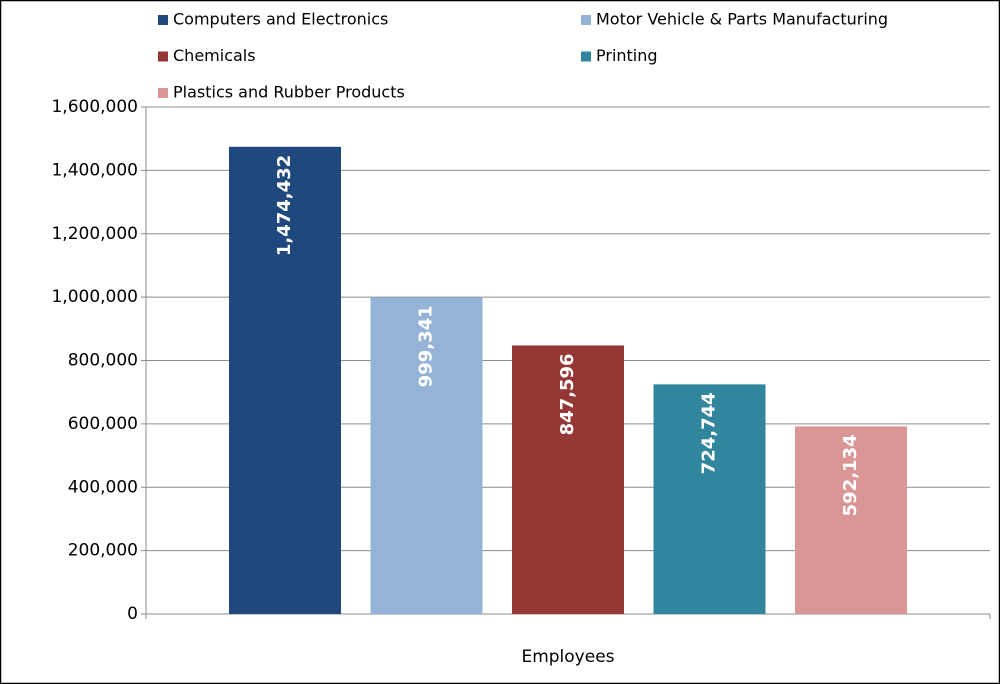  Describe the element at coordinates (94, 297) in the screenshot. I see `y-tick-label: 1,000,000` at that location.